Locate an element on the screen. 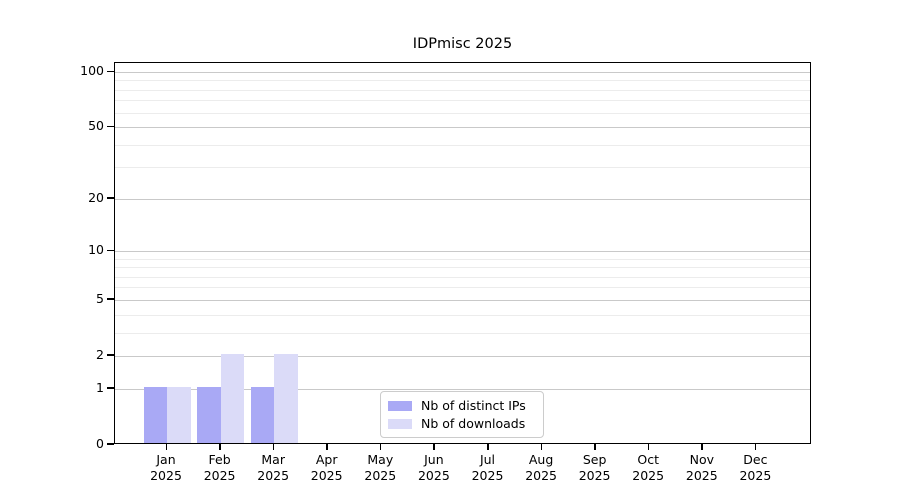 The width and height of the screenshot is (900, 500). x-tick-label: Mar 2025 is located at coordinates (273, 467).